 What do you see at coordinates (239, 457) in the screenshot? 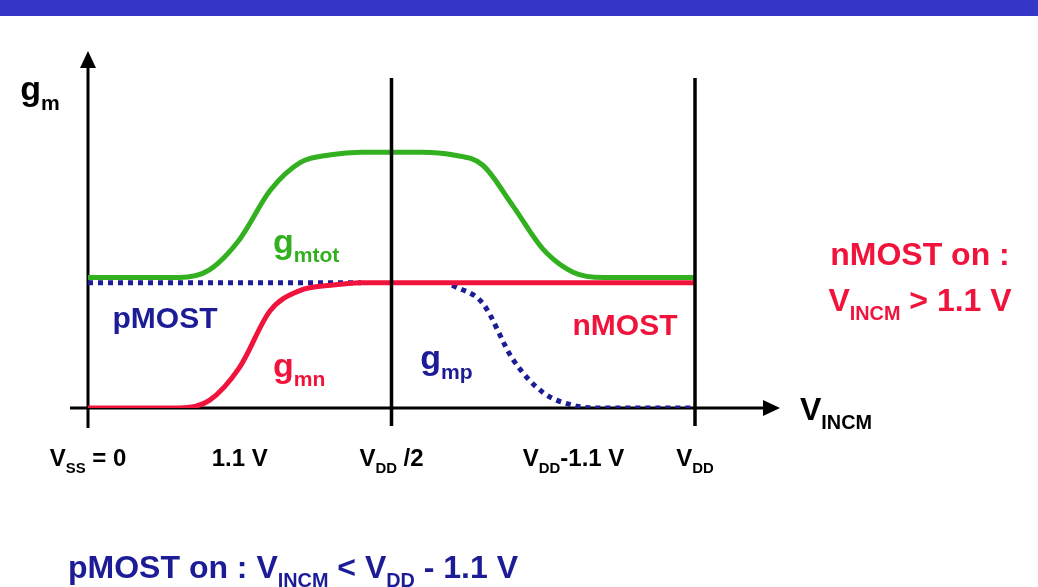
I see `x-tick-label: 1.1 V` at bounding box center [239, 457].